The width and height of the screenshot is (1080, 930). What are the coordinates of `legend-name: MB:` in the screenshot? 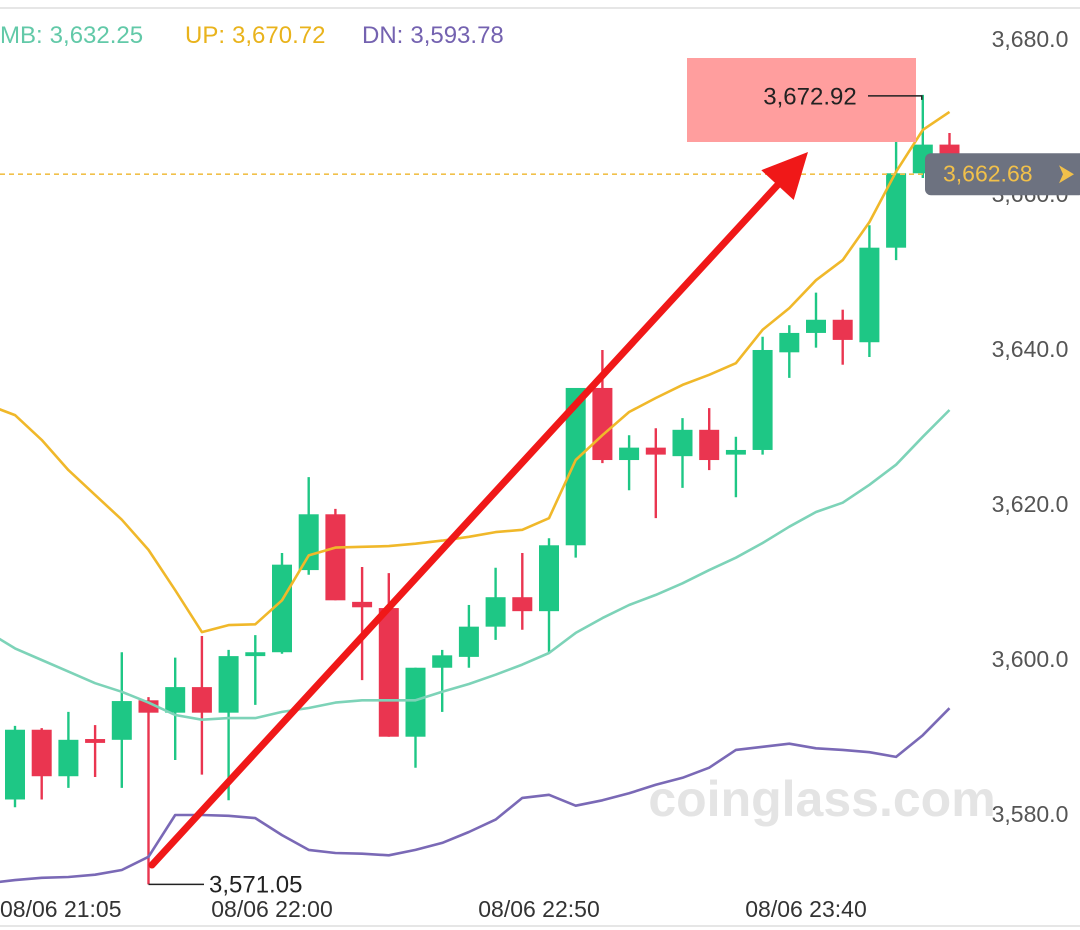 It's located at (21, 35).